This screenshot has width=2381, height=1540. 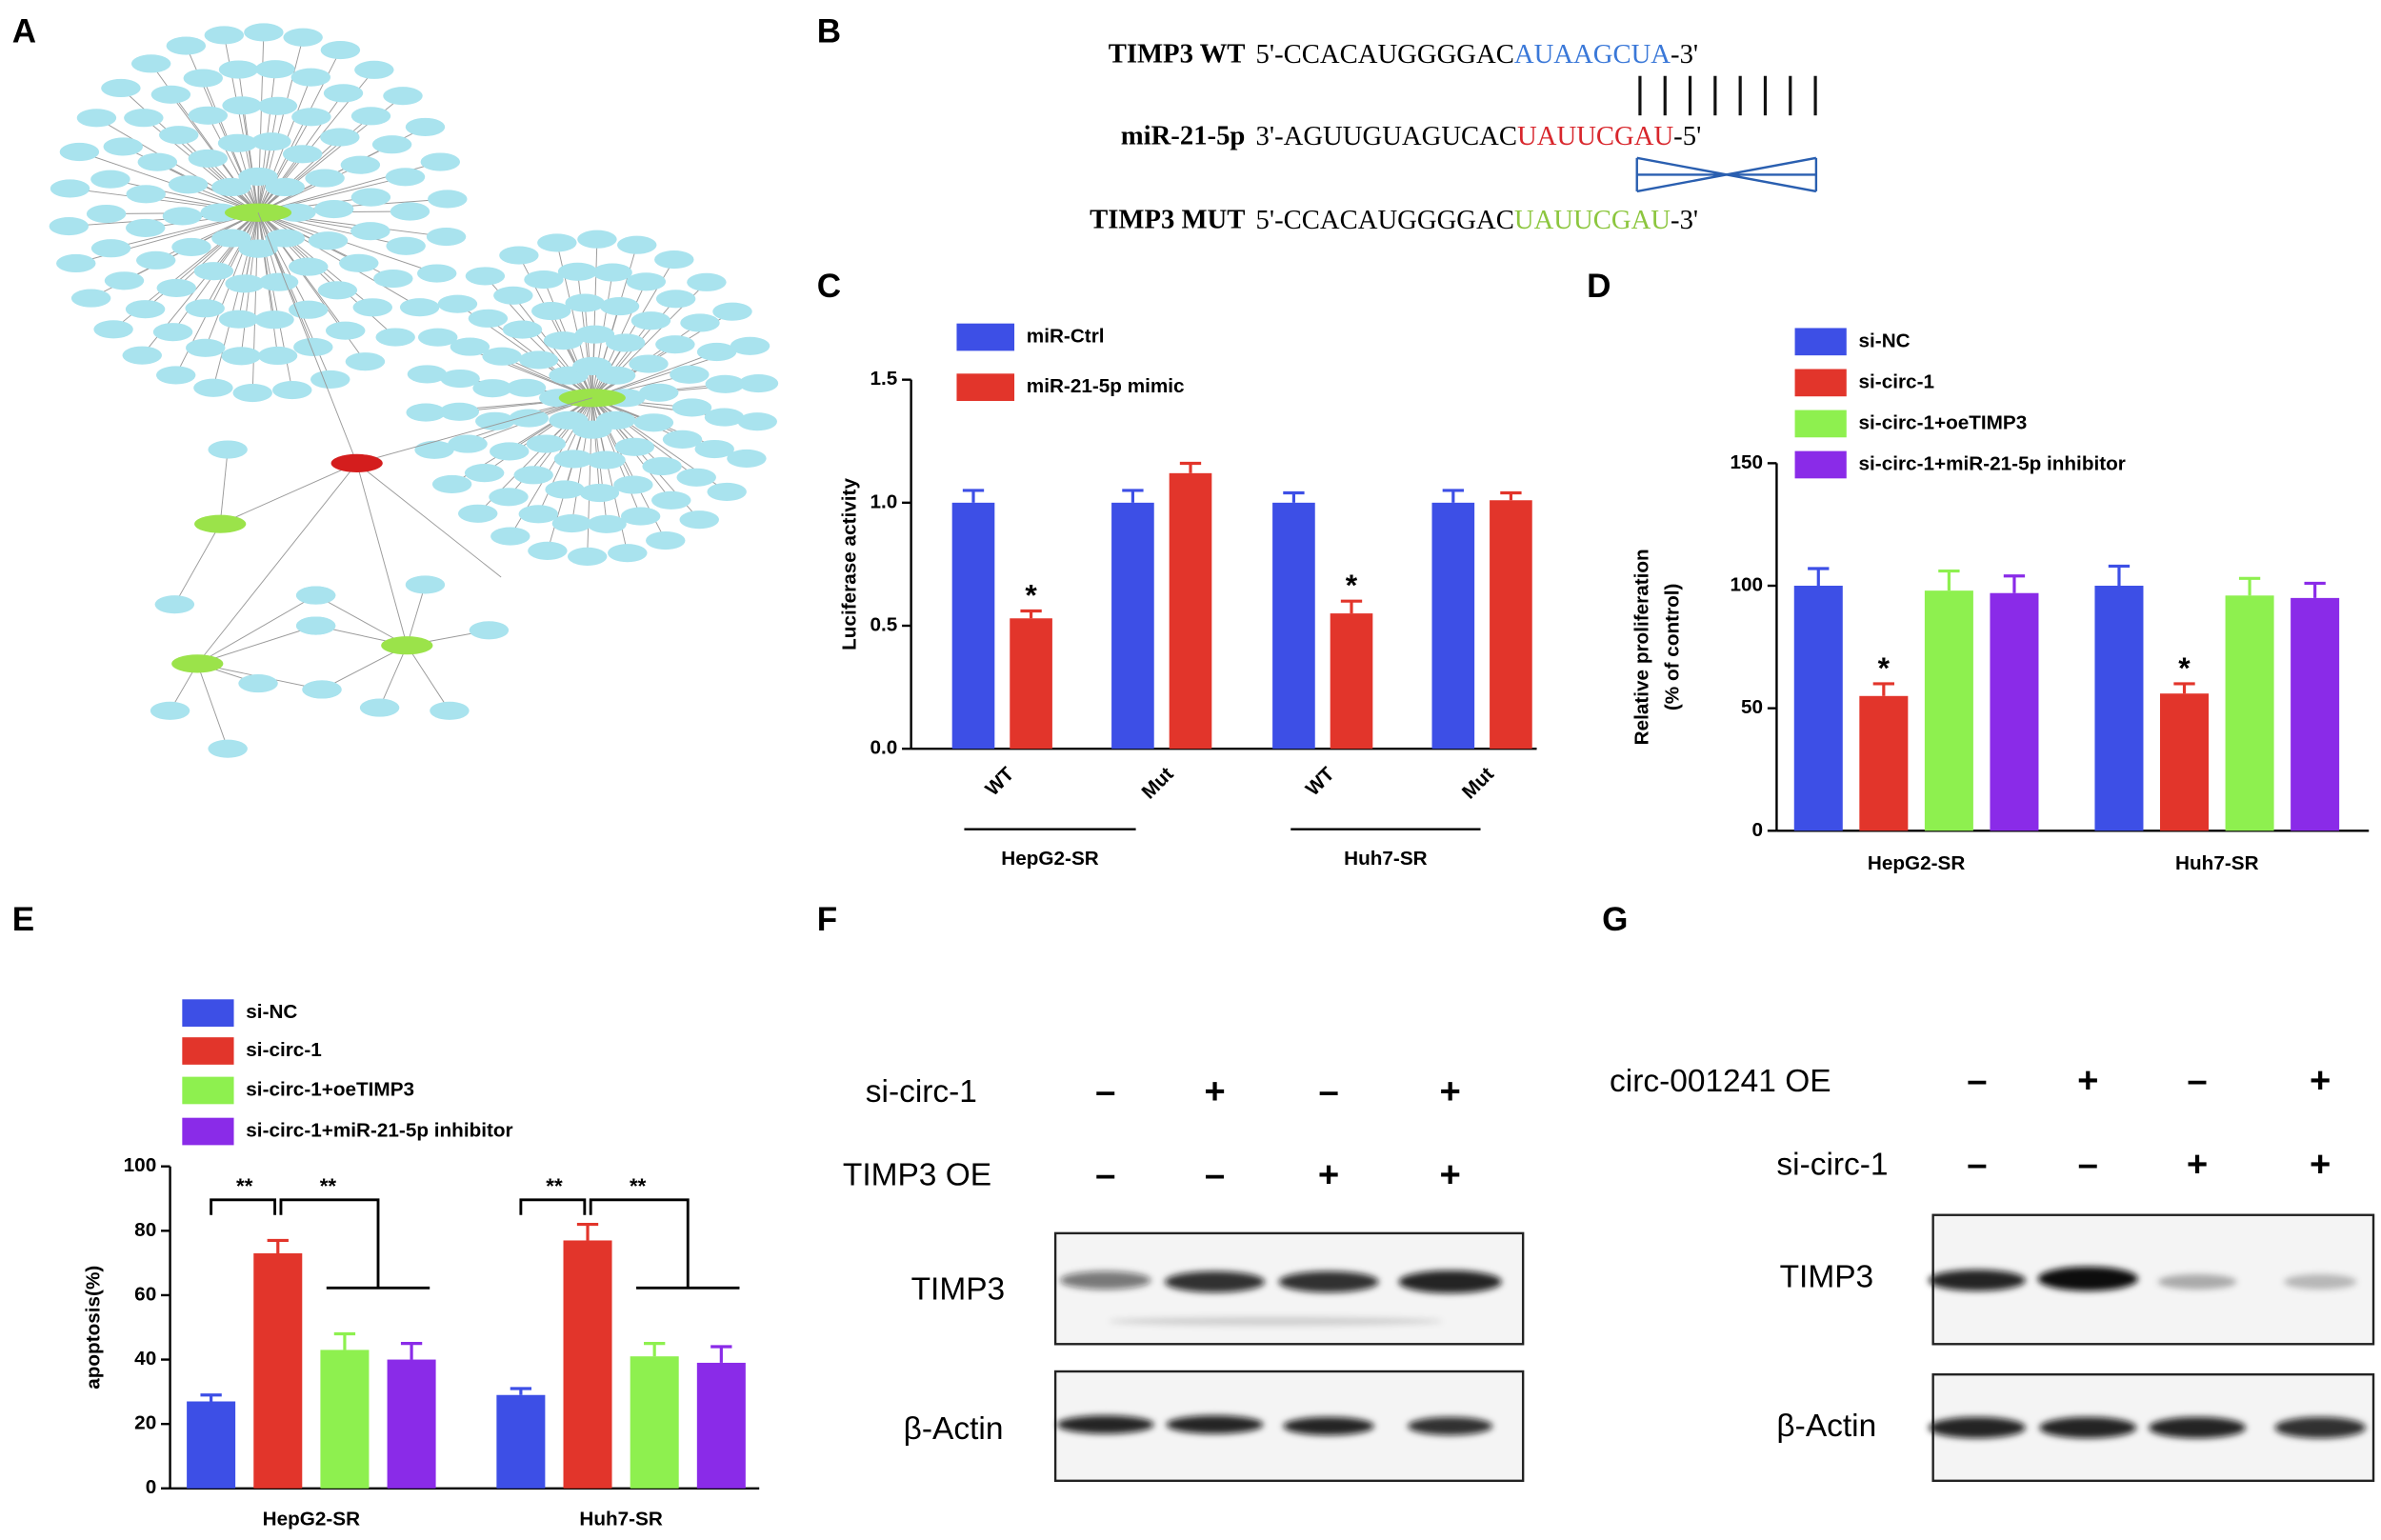 What do you see at coordinates (414, 390) in the screenshot?
I see `network` at bounding box center [414, 390].